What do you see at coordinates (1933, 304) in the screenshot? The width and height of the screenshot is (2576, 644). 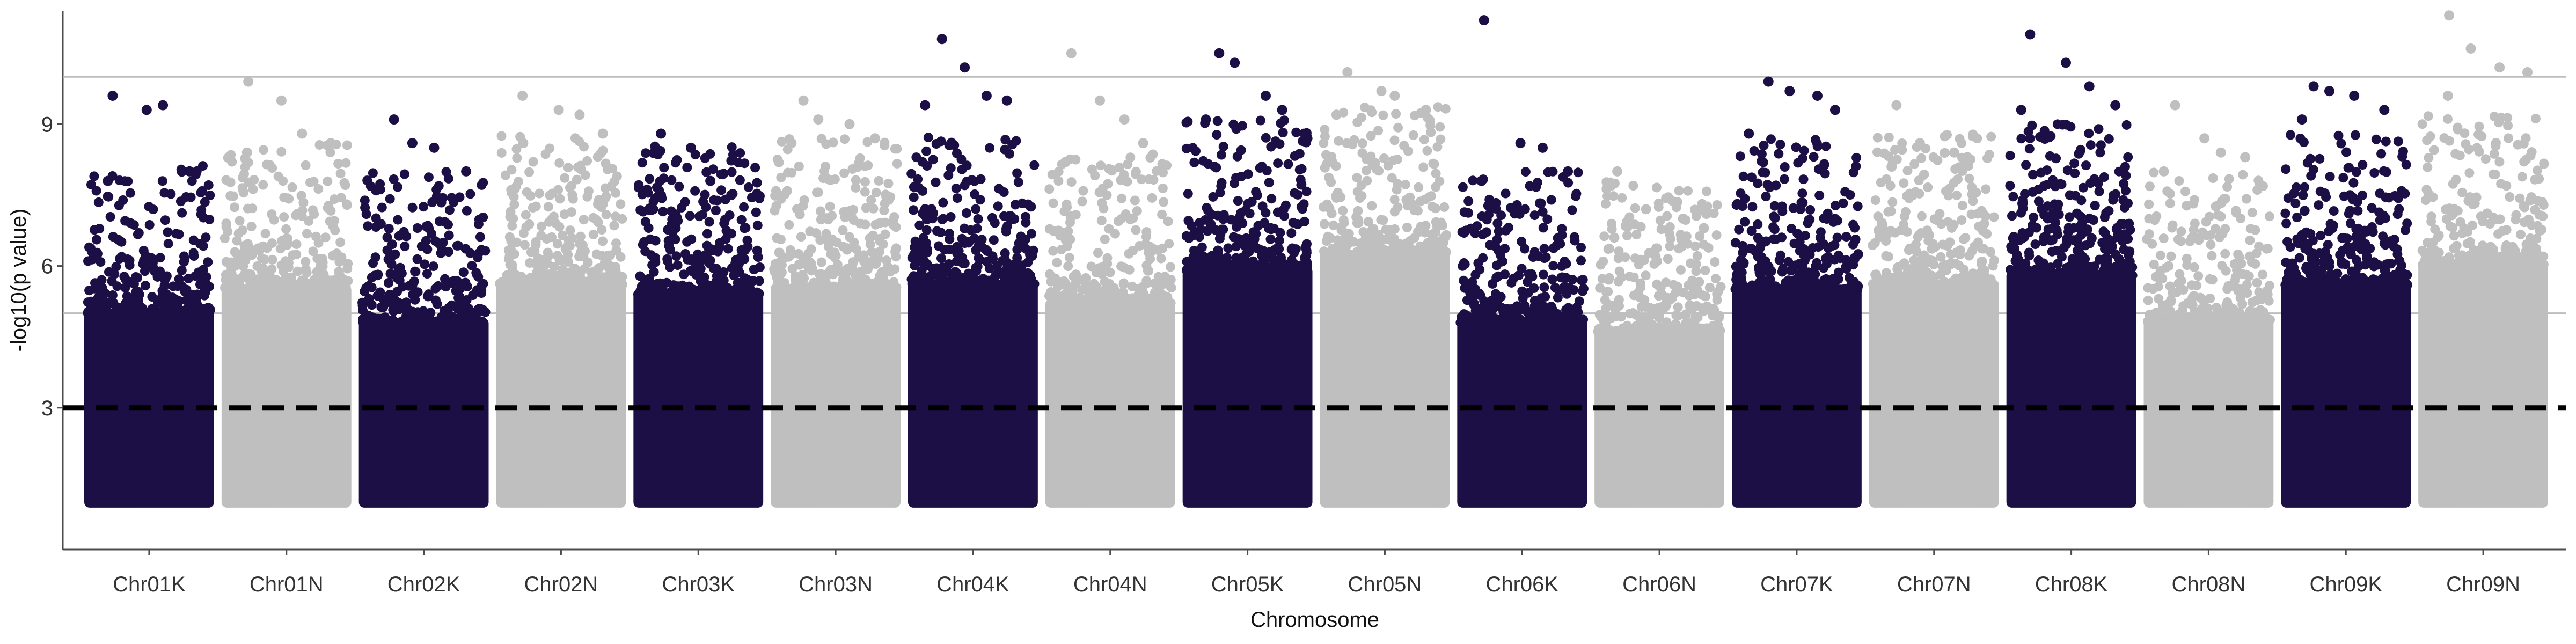 I see `chromosome-points-Chr07N` at bounding box center [1933, 304].